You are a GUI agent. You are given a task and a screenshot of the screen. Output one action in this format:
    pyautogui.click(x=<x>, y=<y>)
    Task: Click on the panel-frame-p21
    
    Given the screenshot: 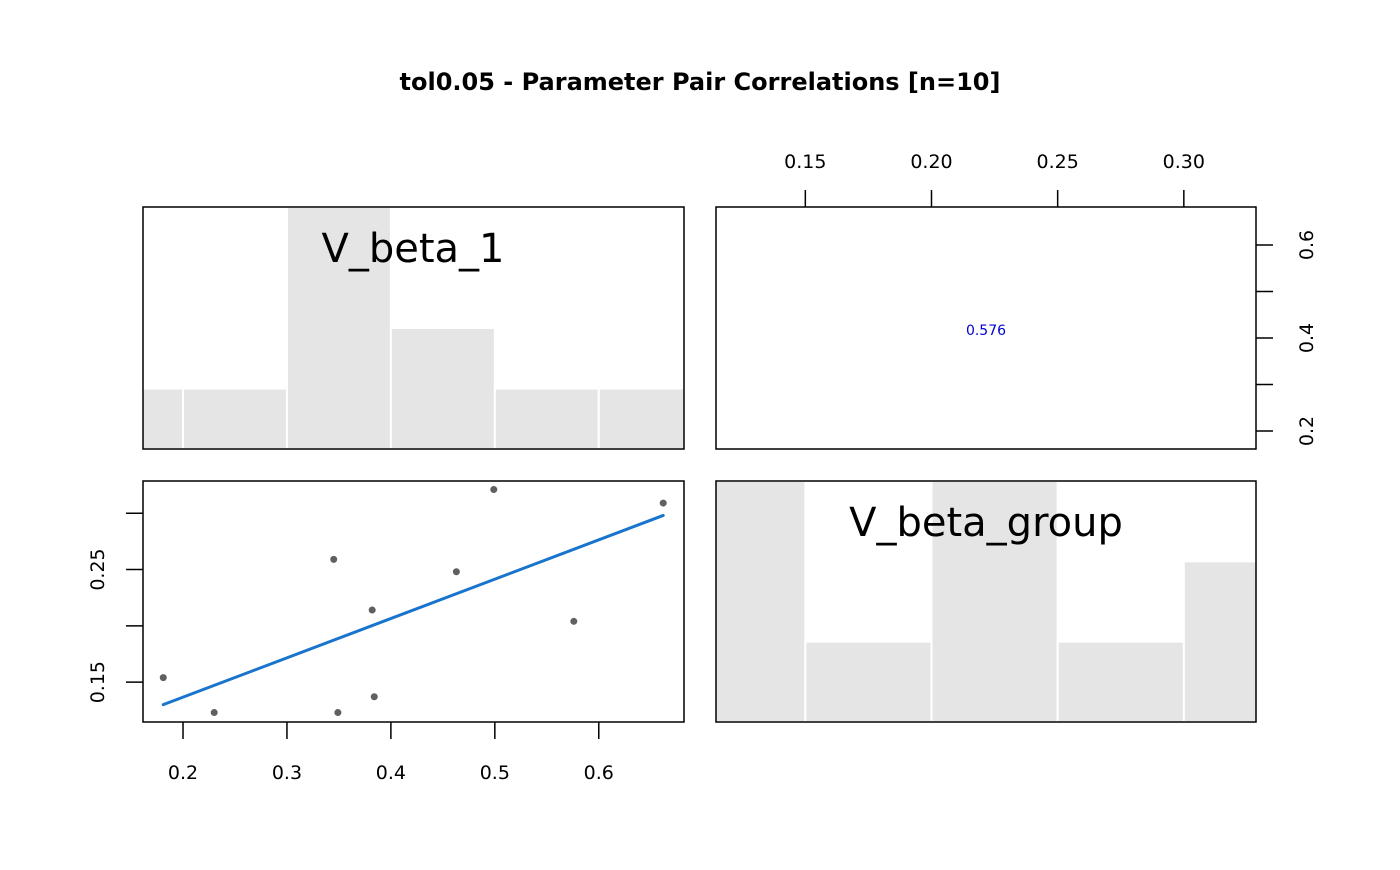 What is the action you would take?
    pyautogui.click(x=413, y=601)
    